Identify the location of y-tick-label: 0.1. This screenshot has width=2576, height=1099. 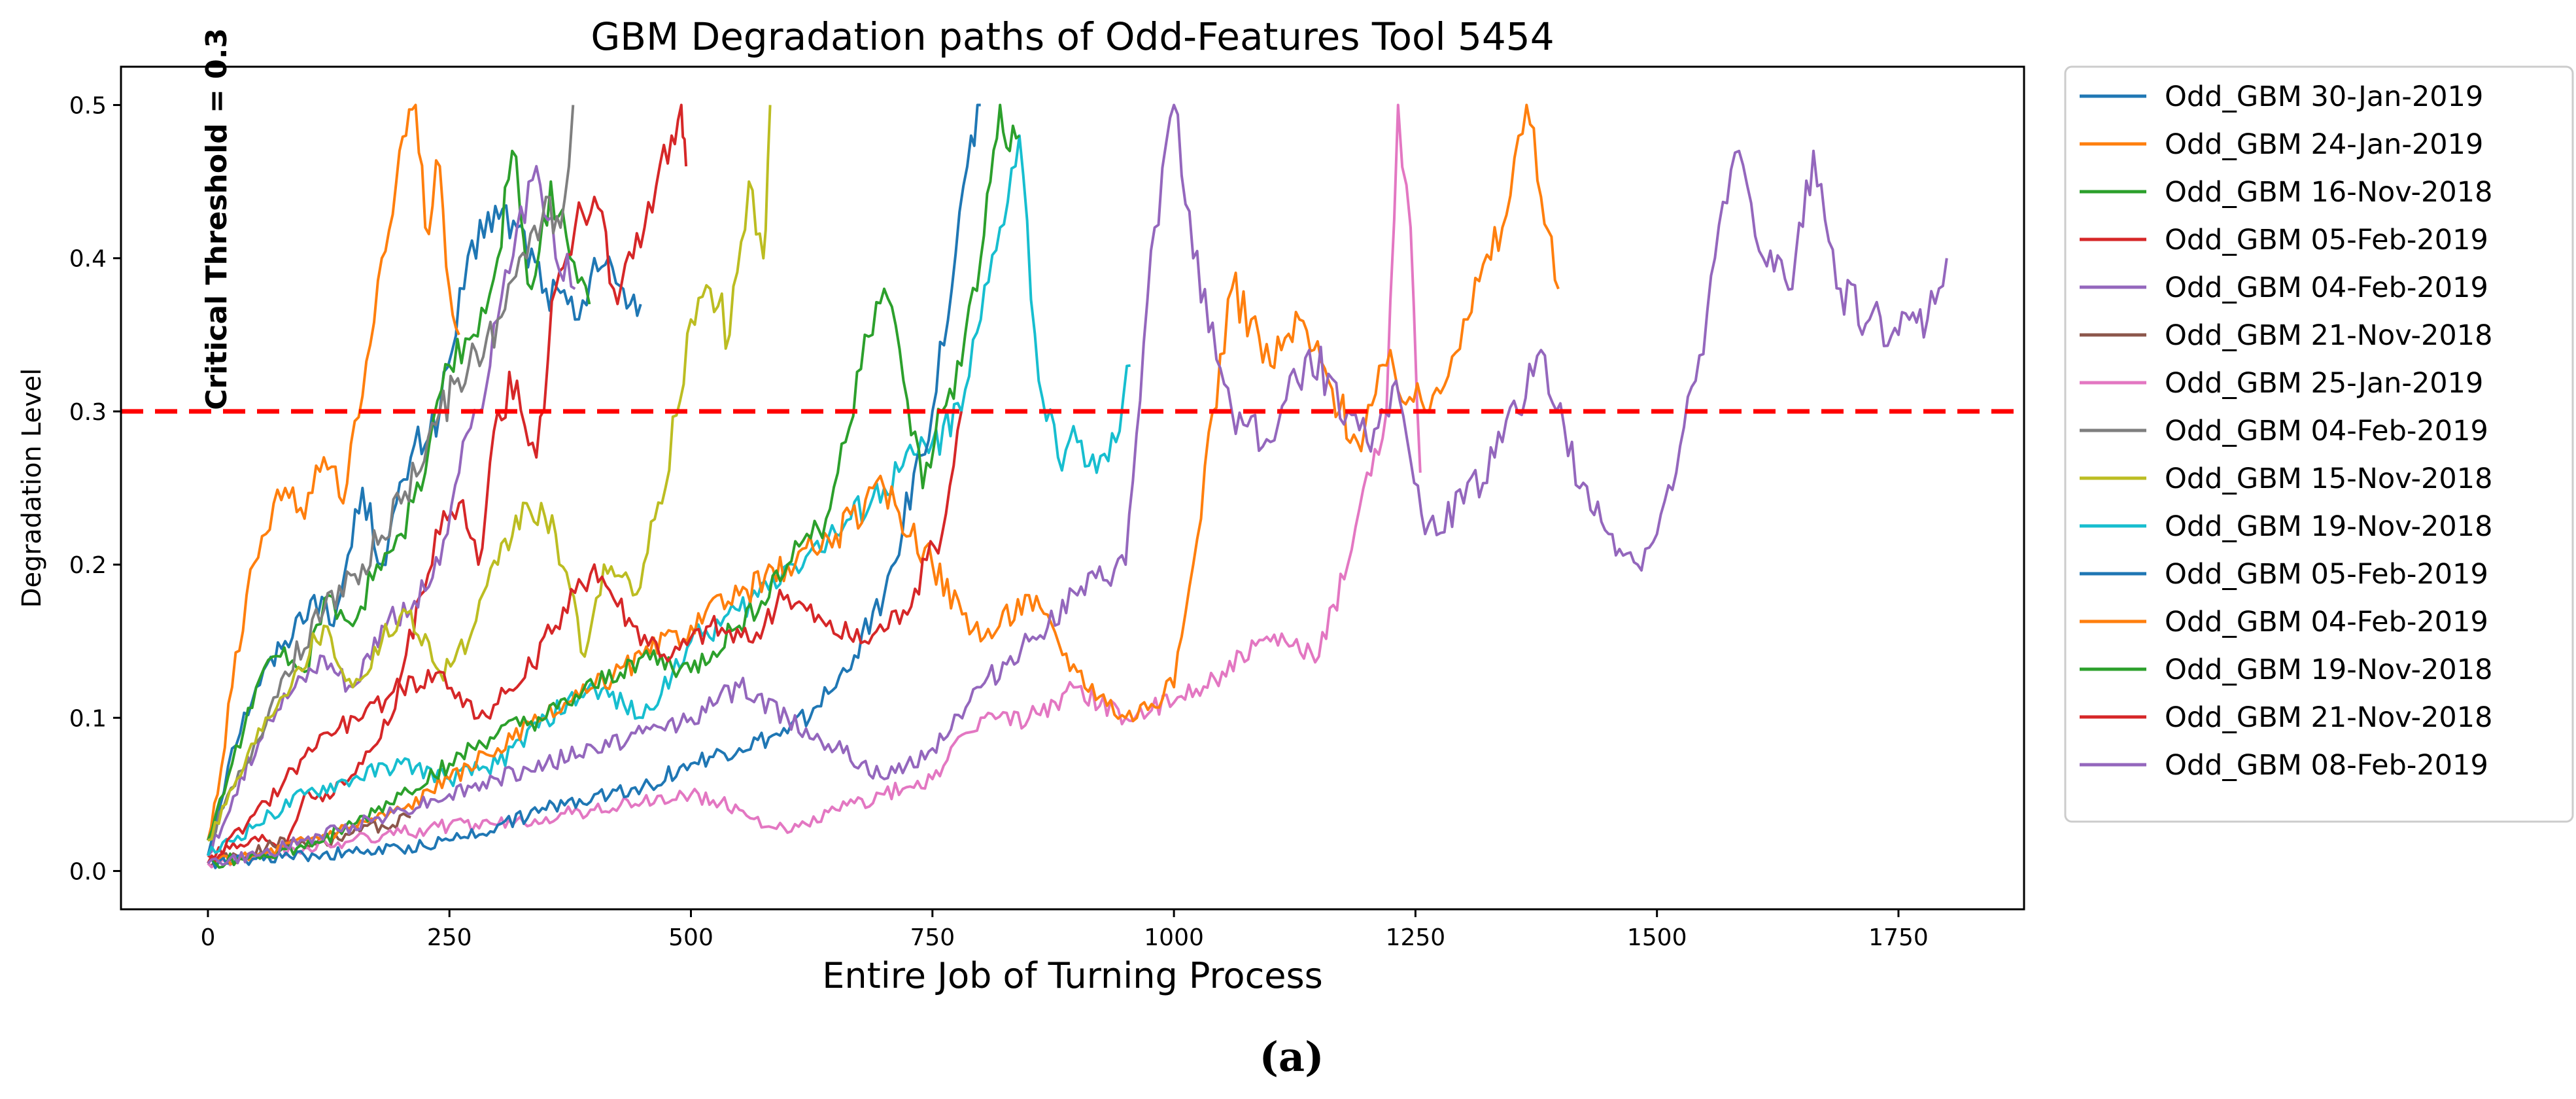
(88, 718).